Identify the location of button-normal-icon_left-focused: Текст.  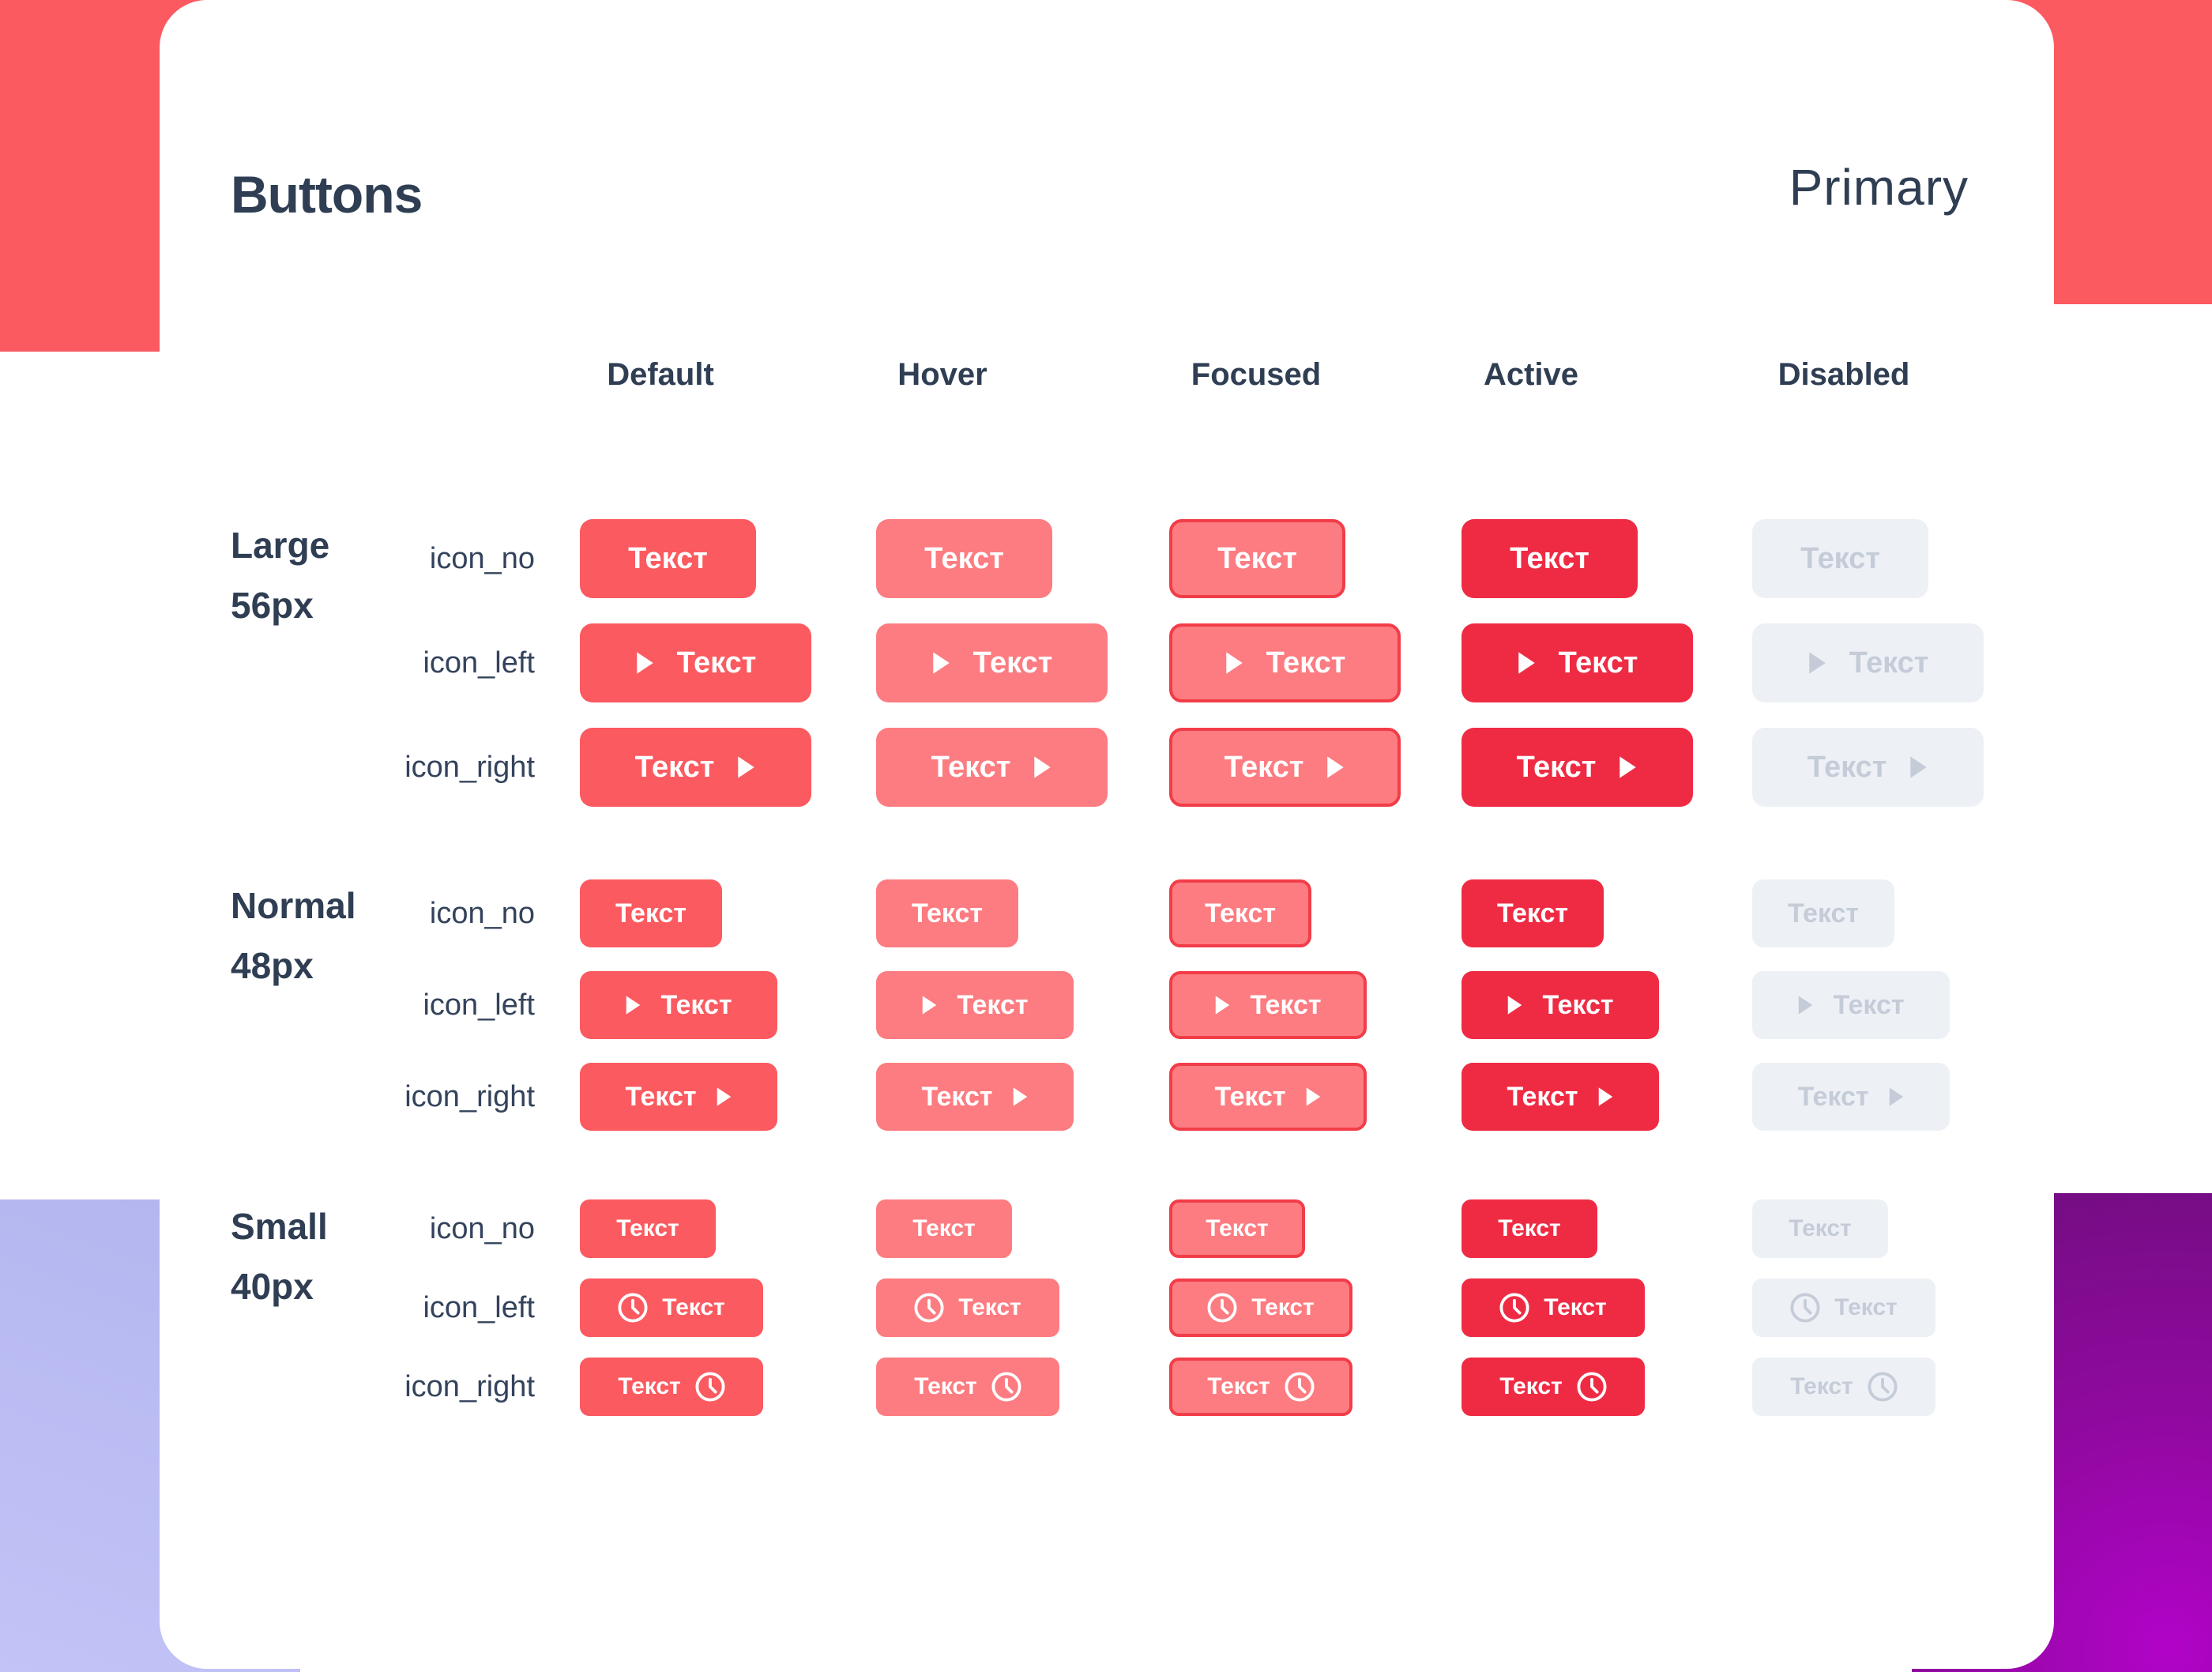
(1268, 1005).